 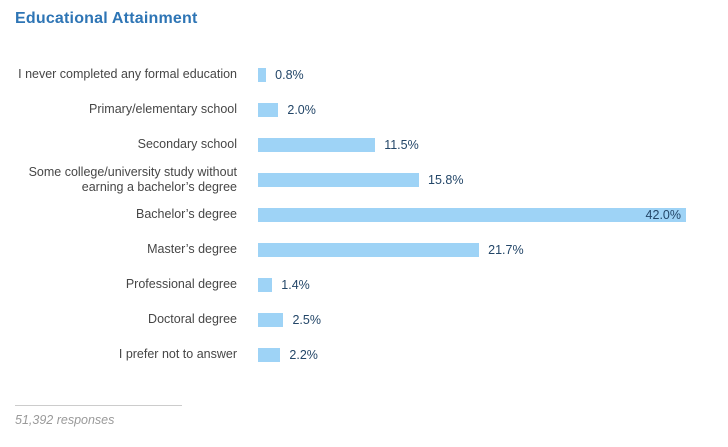 I want to click on chart-row: Professional degree 1.4%, so click(x=371, y=284).